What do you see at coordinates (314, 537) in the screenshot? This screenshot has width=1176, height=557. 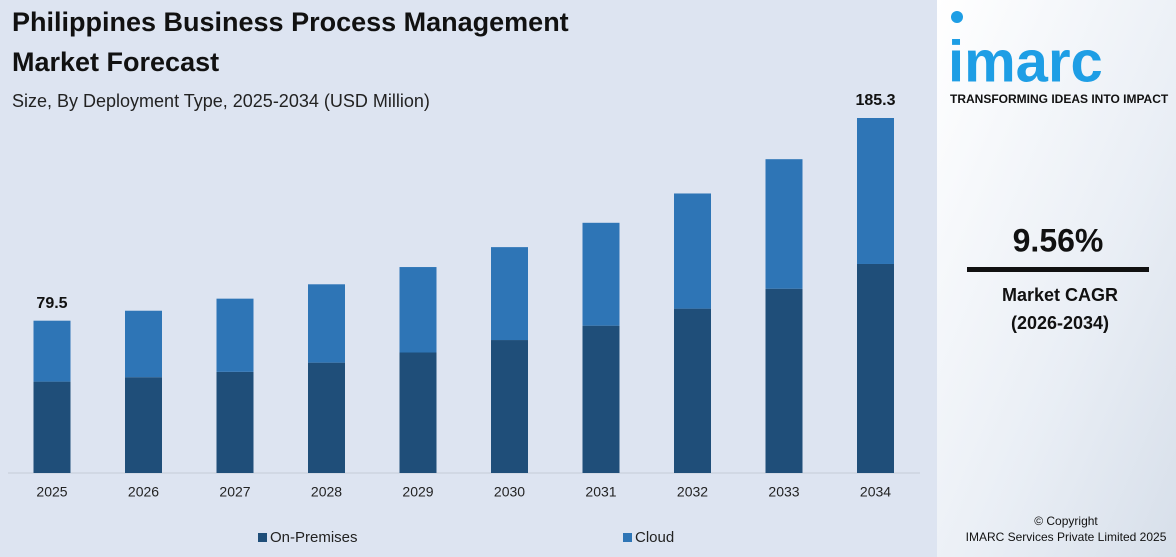 I see `legend-label: On-Premises` at bounding box center [314, 537].